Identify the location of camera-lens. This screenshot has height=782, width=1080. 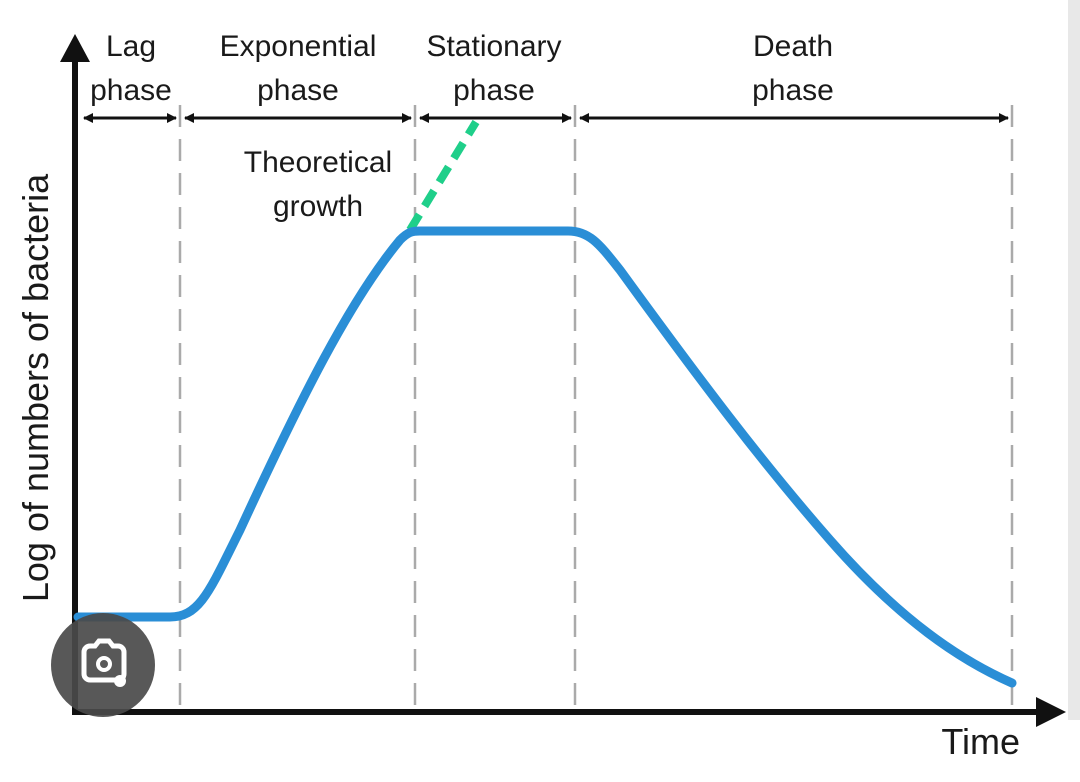
(104, 664).